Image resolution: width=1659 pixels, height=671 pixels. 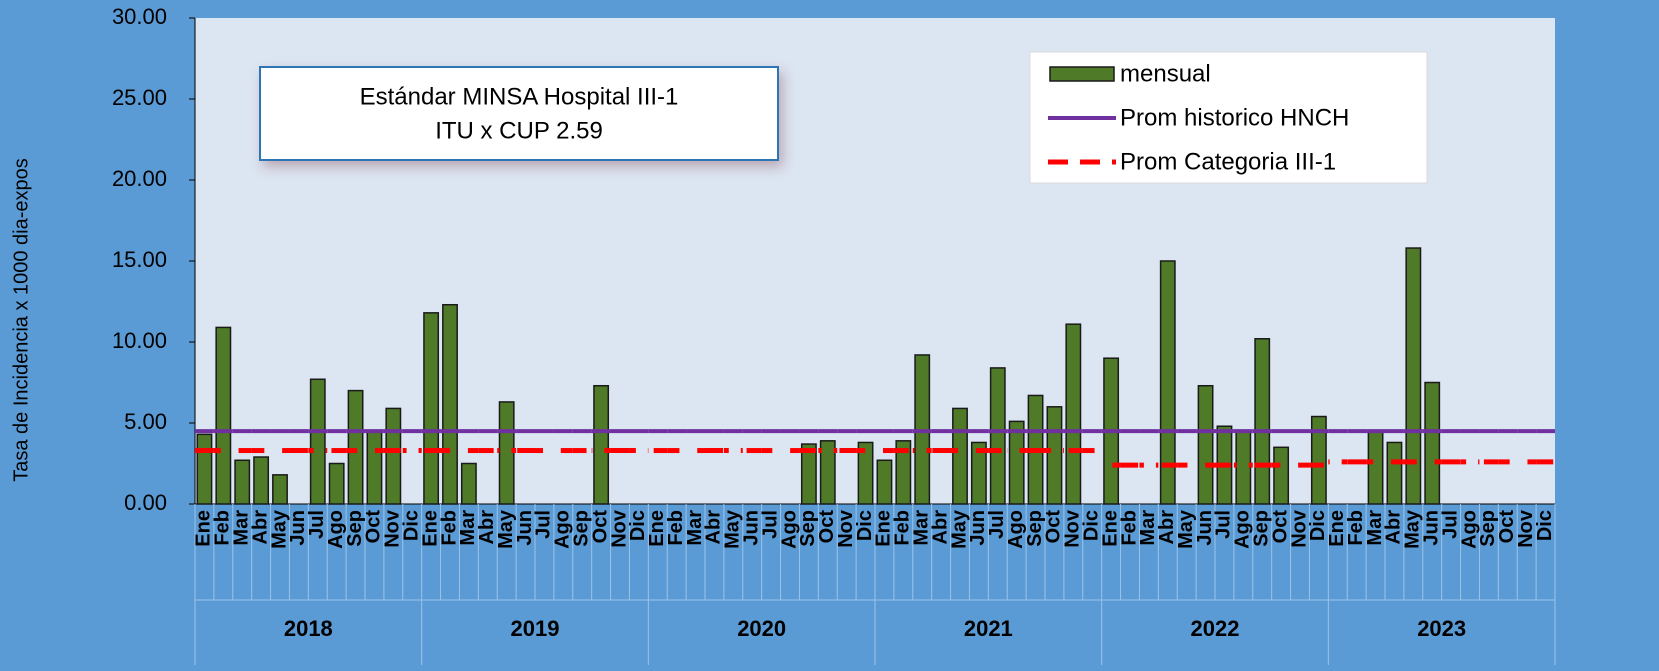 What do you see at coordinates (519, 113) in the screenshot?
I see `annotation-box` at bounding box center [519, 113].